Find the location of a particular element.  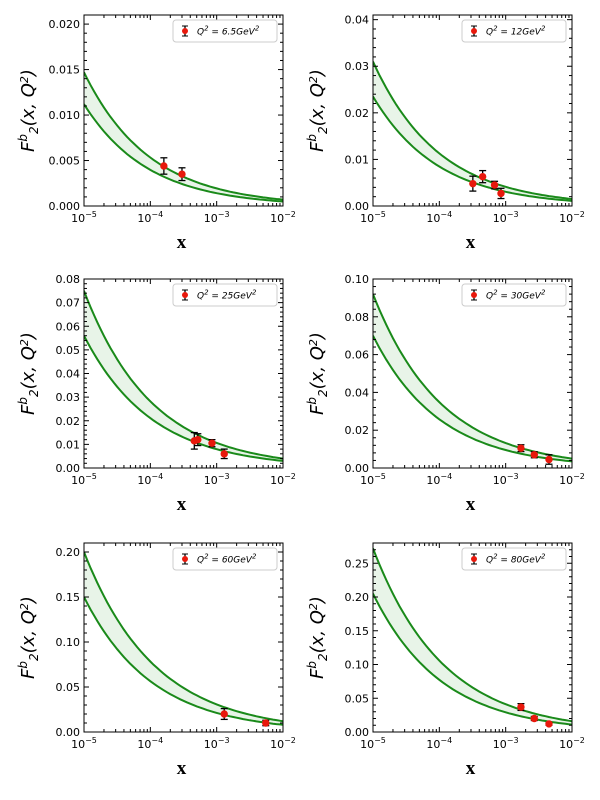

y-tick-label: 0.06 is located at coordinates (357, 355).